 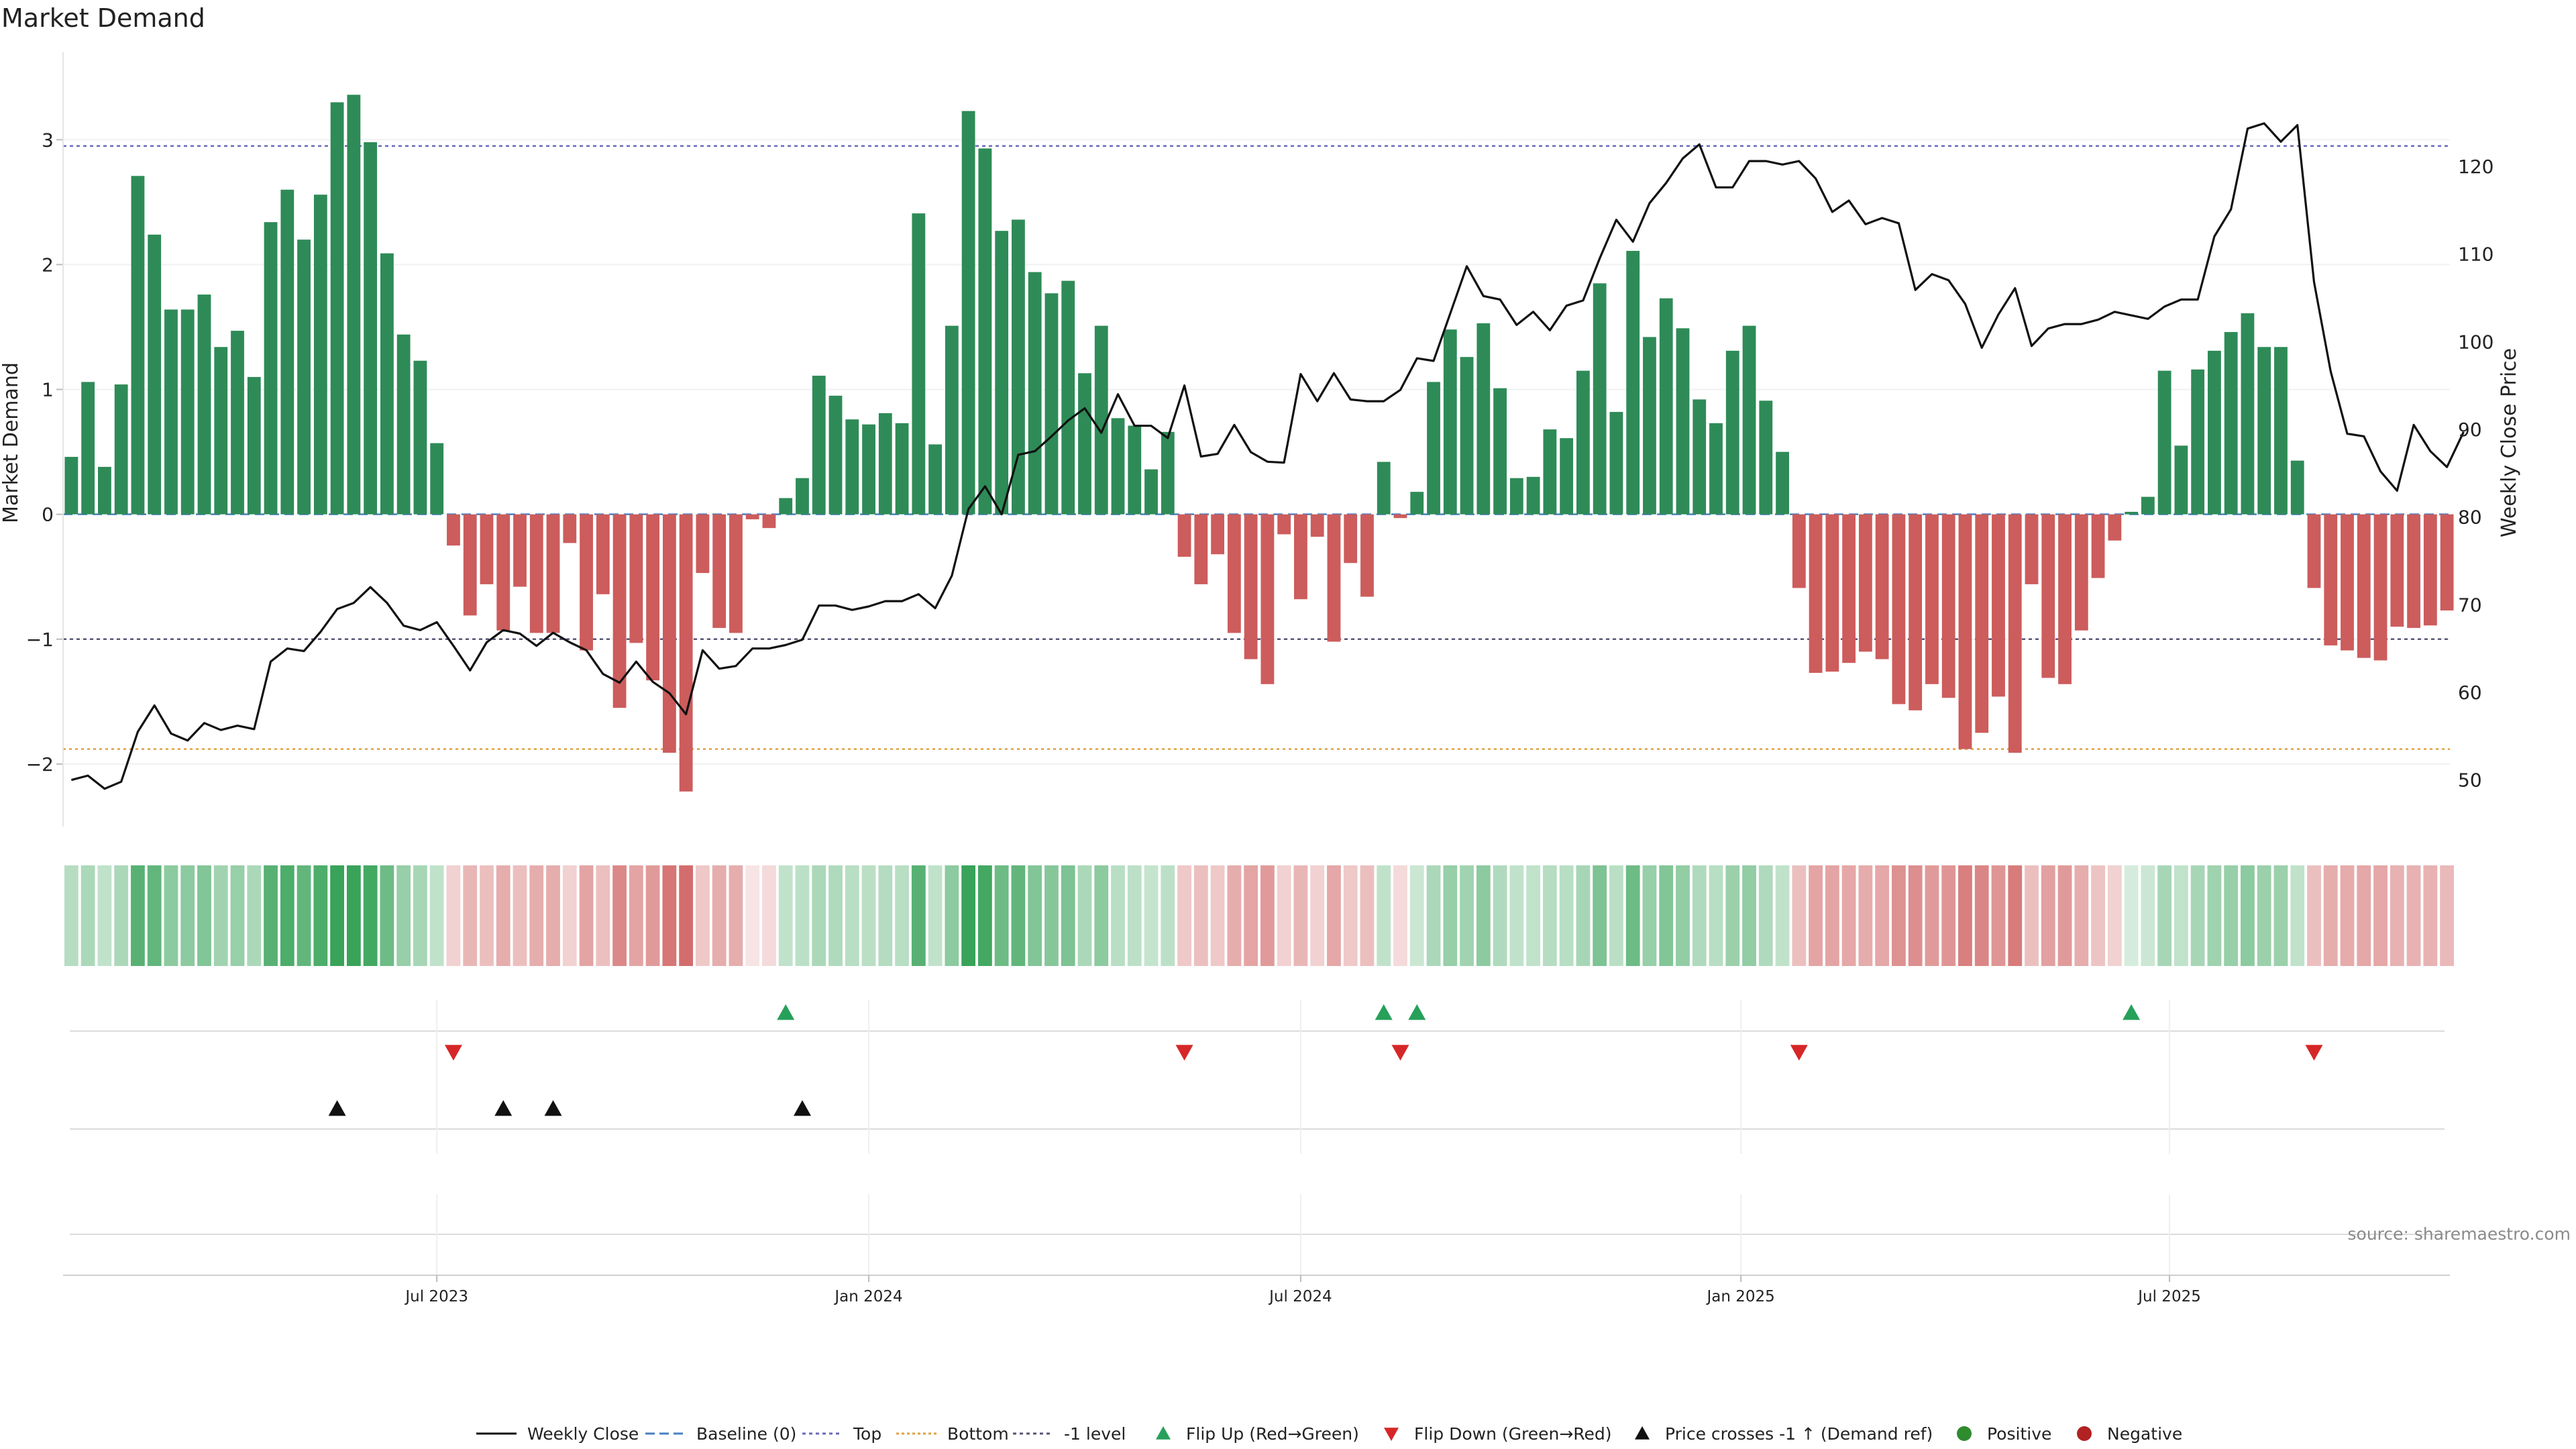 I want to click on legend-swatch, so click(x=1163, y=1433).